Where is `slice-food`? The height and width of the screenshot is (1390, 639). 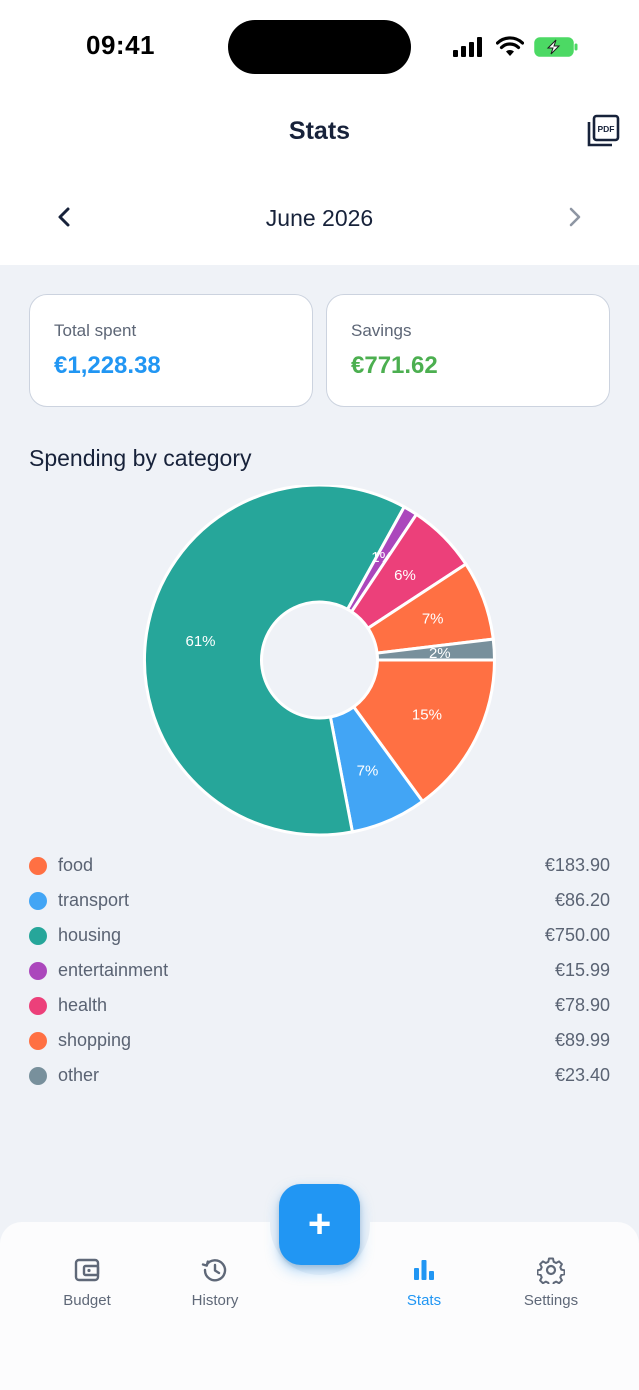 slice-food is located at coordinates (424, 731).